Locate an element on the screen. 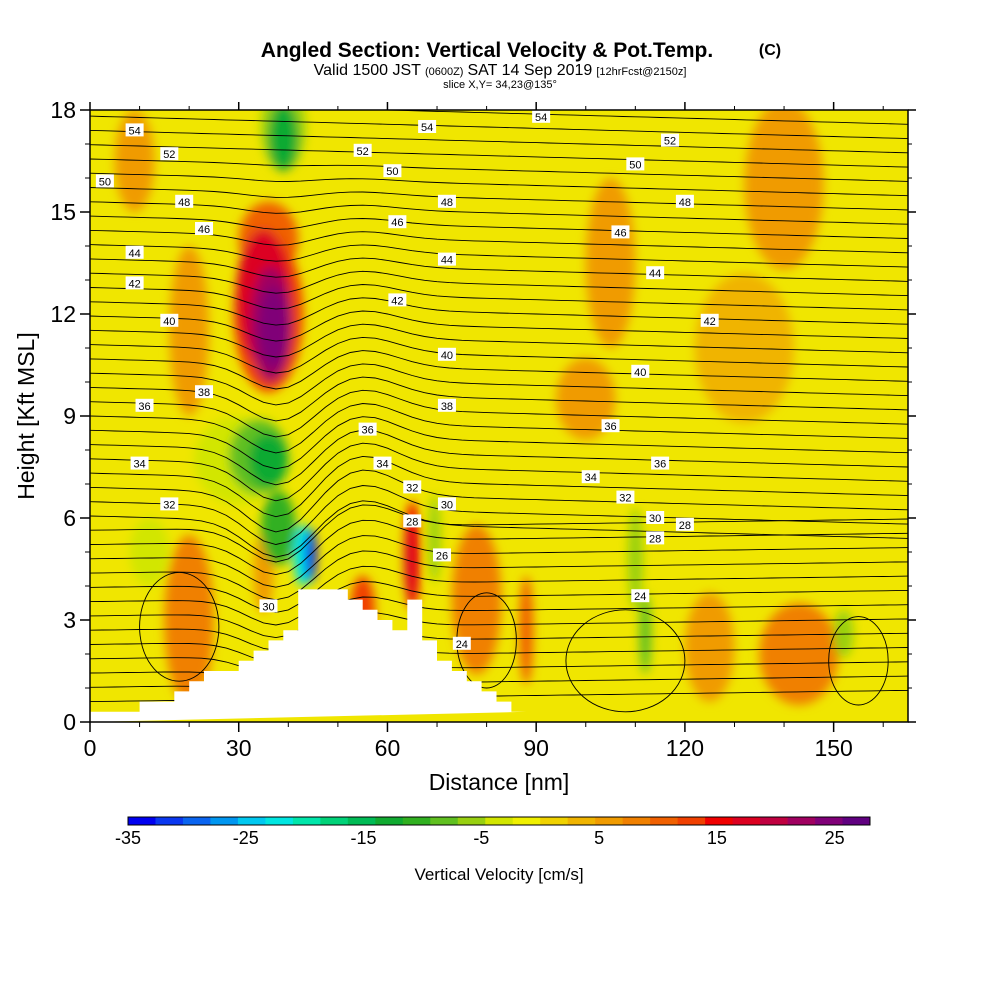 The image size is (1000, 1000). colorbar is located at coordinates (499, 821).